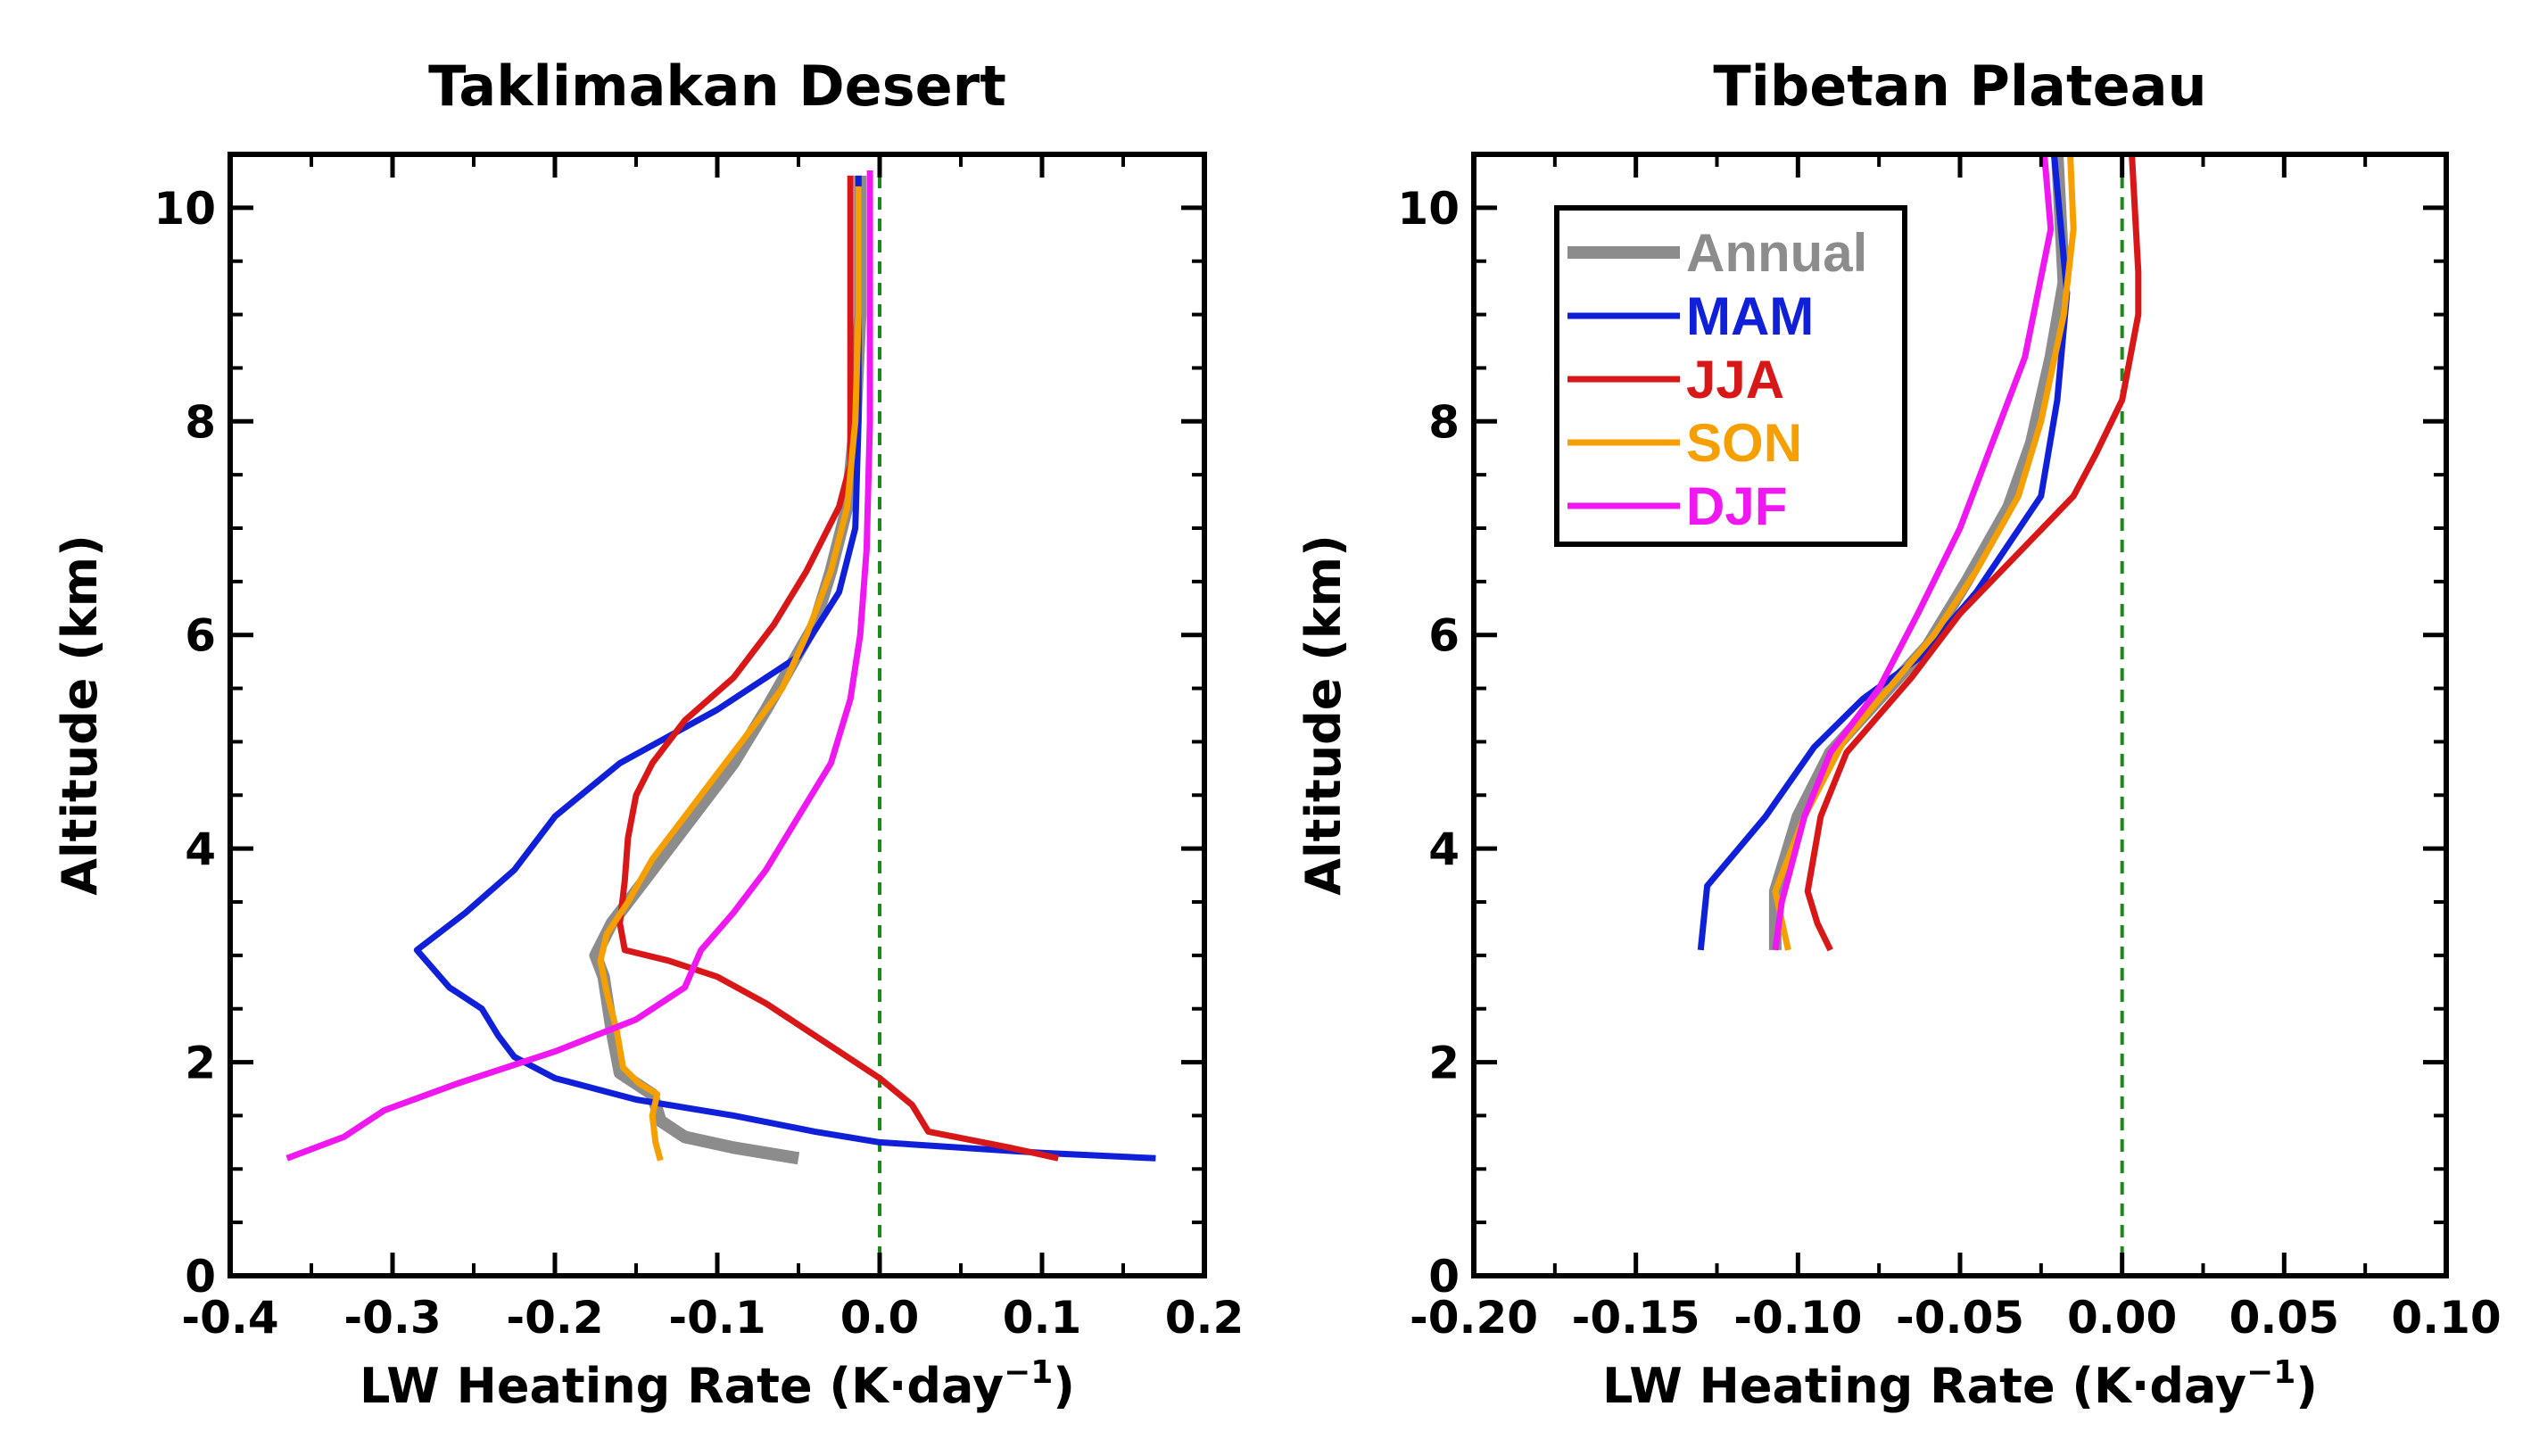 The height and width of the screenshot is (1456, 2531). I want to click on x-tick-label: 0.1, so click(1043, 1318).